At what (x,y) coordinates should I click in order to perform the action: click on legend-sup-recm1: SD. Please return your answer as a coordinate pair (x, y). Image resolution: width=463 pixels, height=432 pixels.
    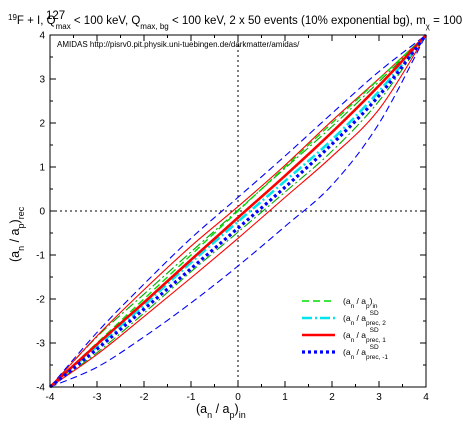
    Looking at the image, I should click on (374, 347).